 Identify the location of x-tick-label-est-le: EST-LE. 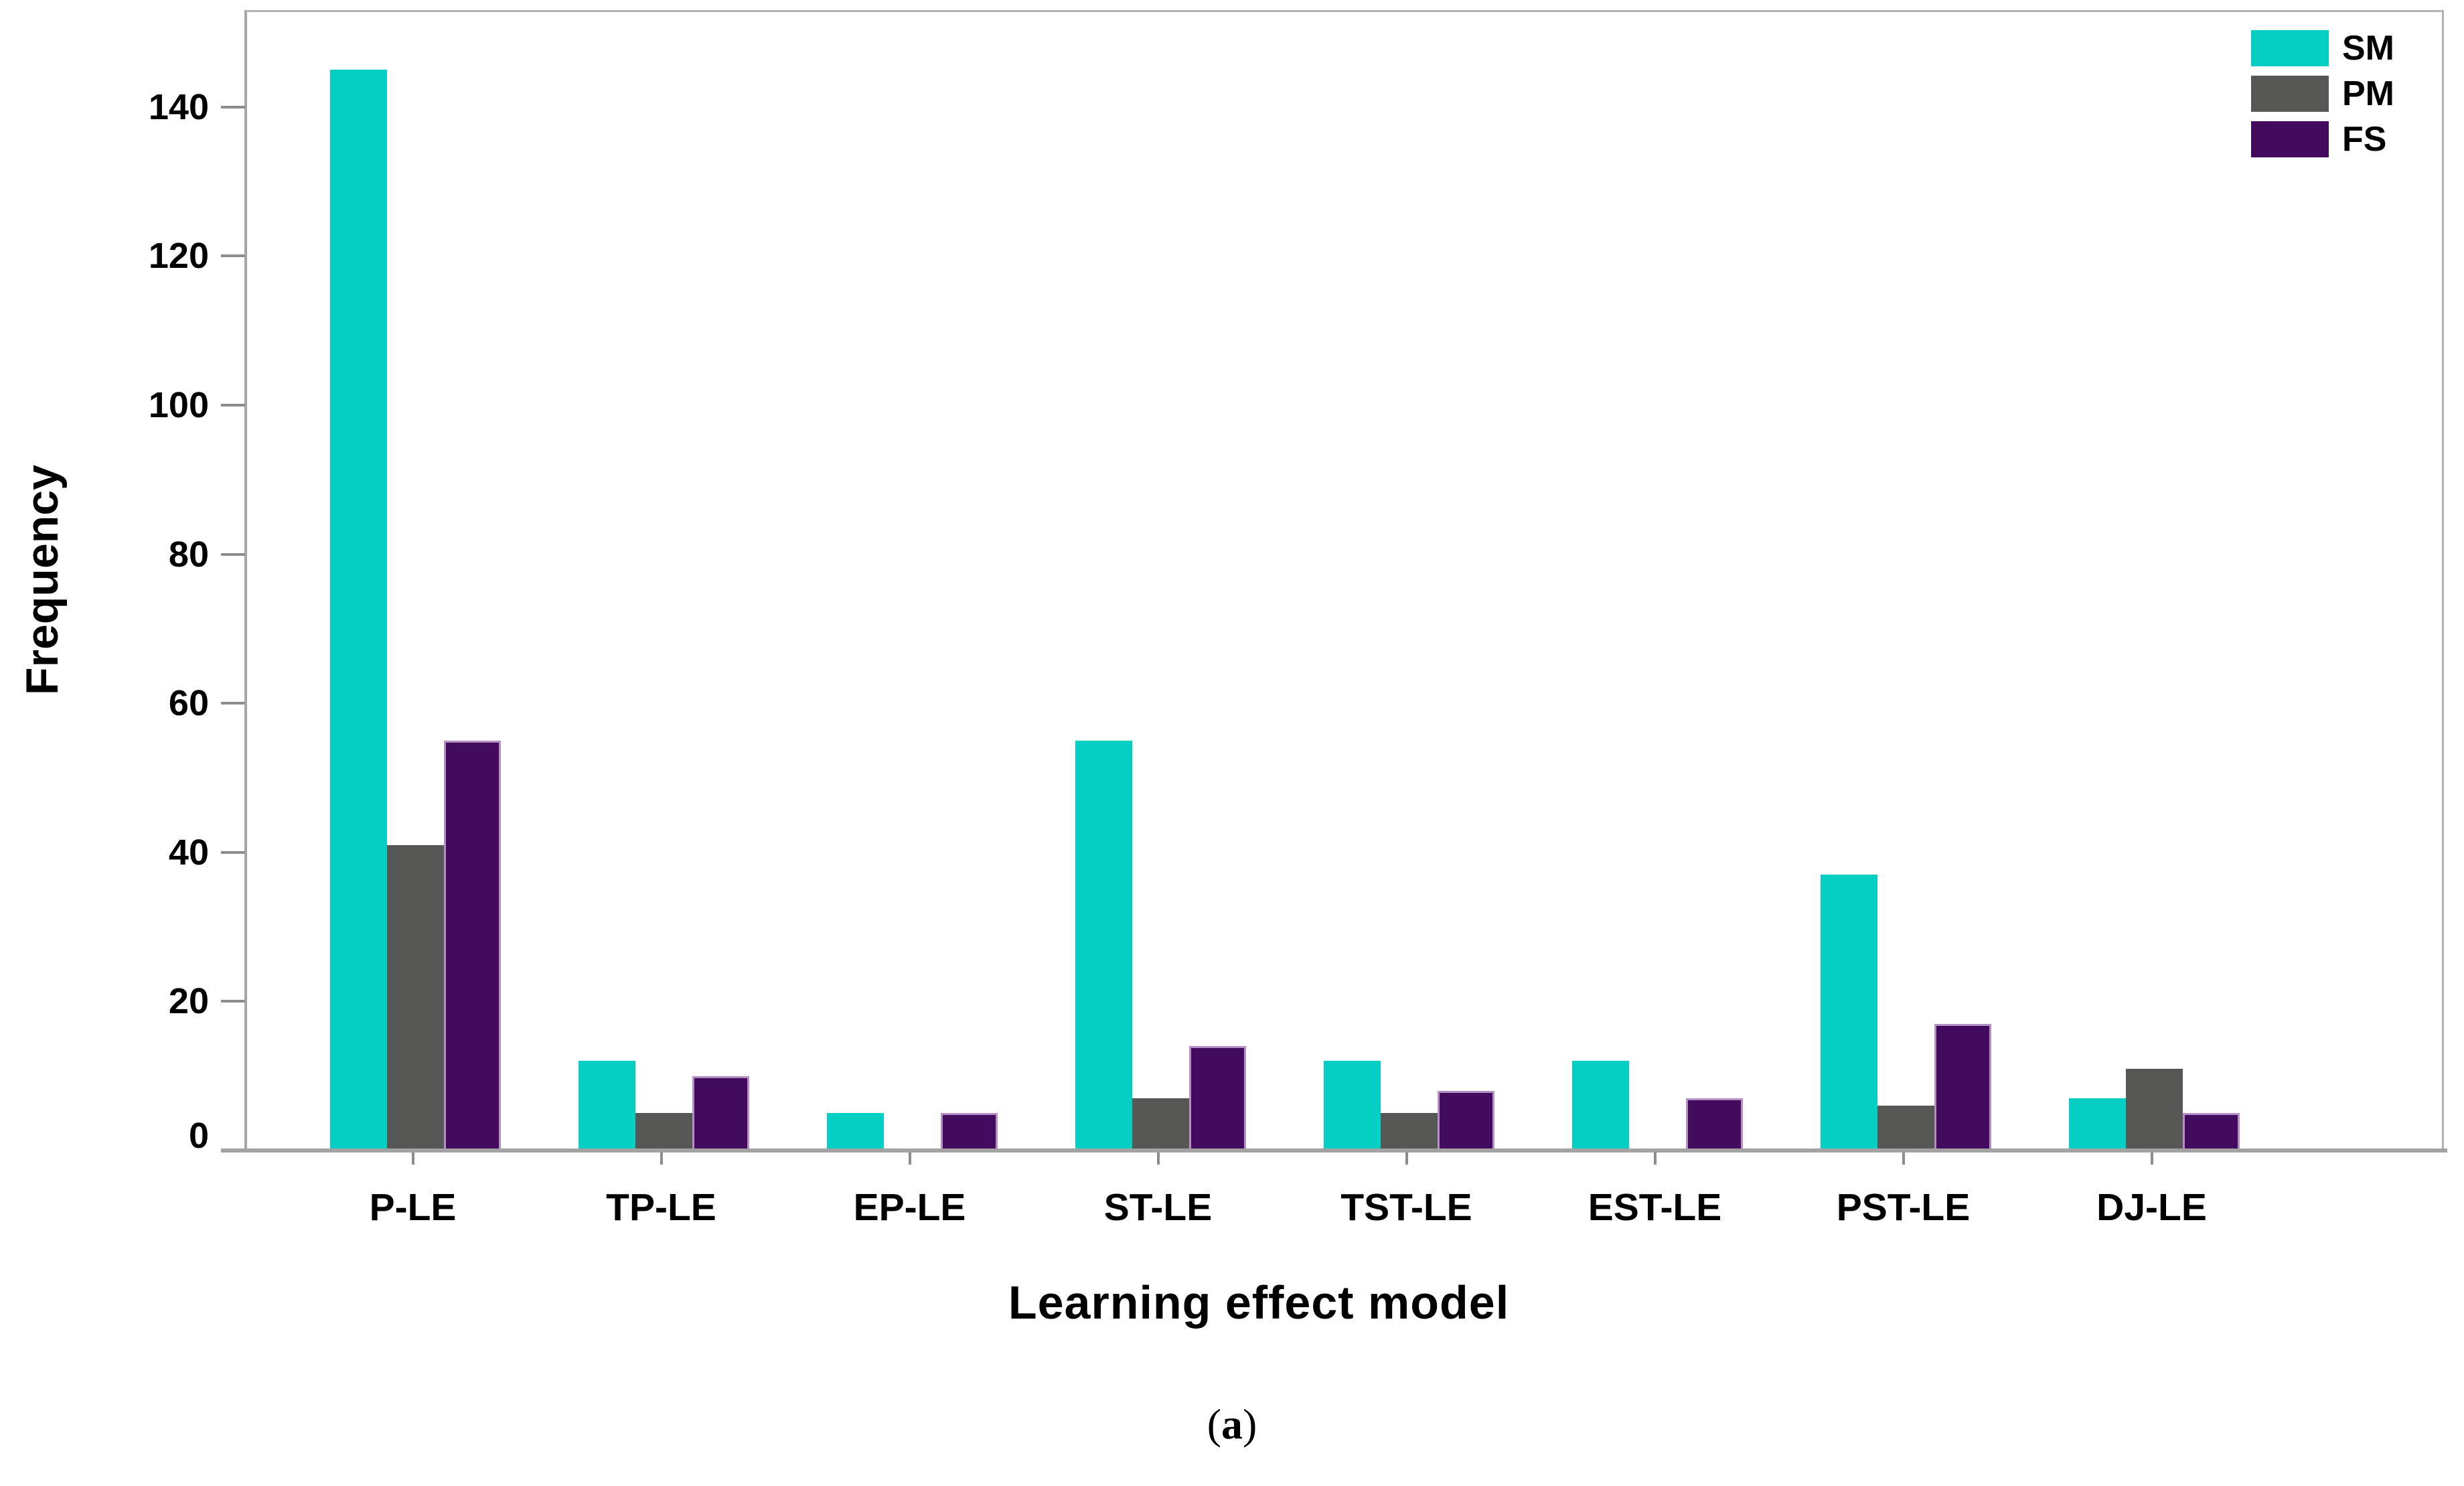
(1655, 1207).